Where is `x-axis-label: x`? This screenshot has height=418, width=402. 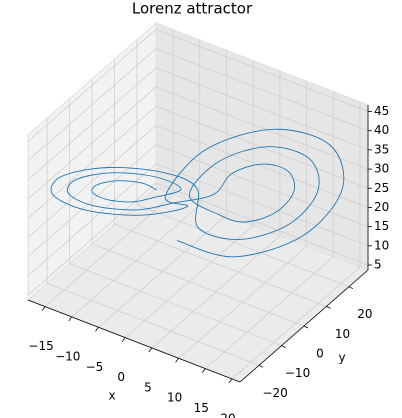
x-axis-label: x is located at coordinates (111, 396).